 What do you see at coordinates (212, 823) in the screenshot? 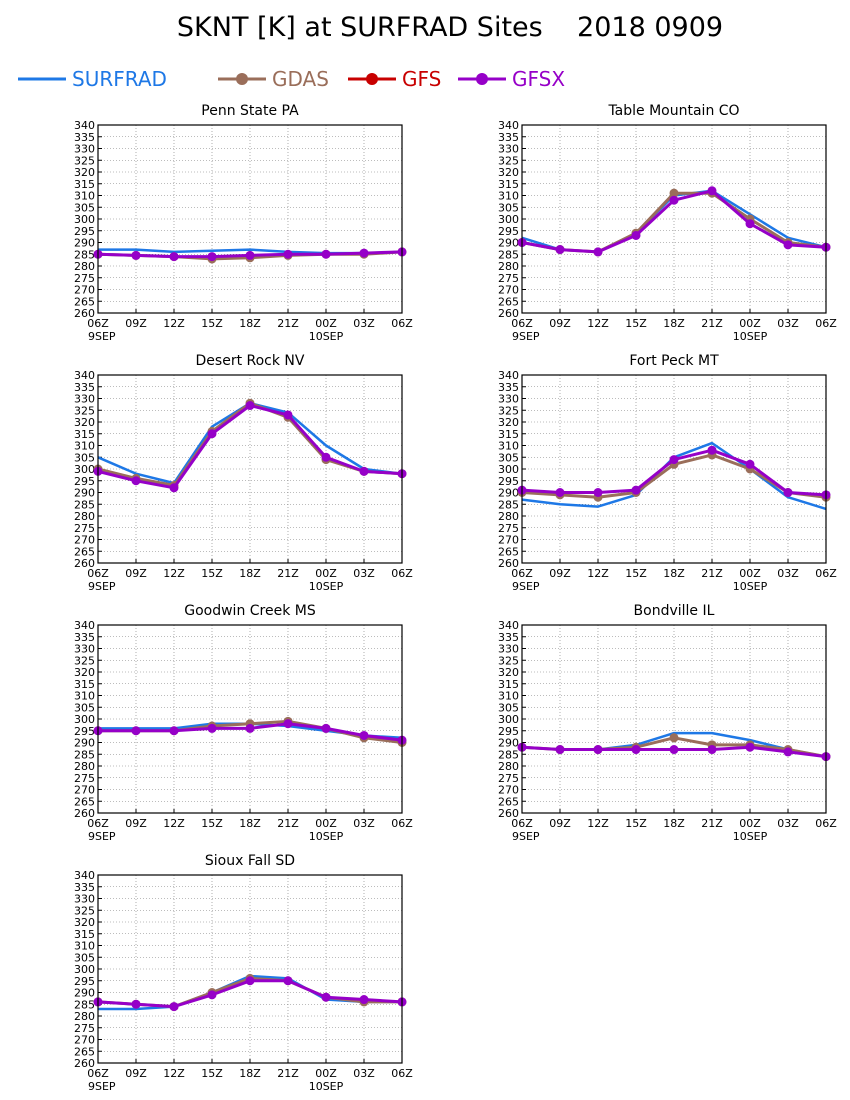
I see `x-tick-label: 15Z` at bounding box center [212, 823].